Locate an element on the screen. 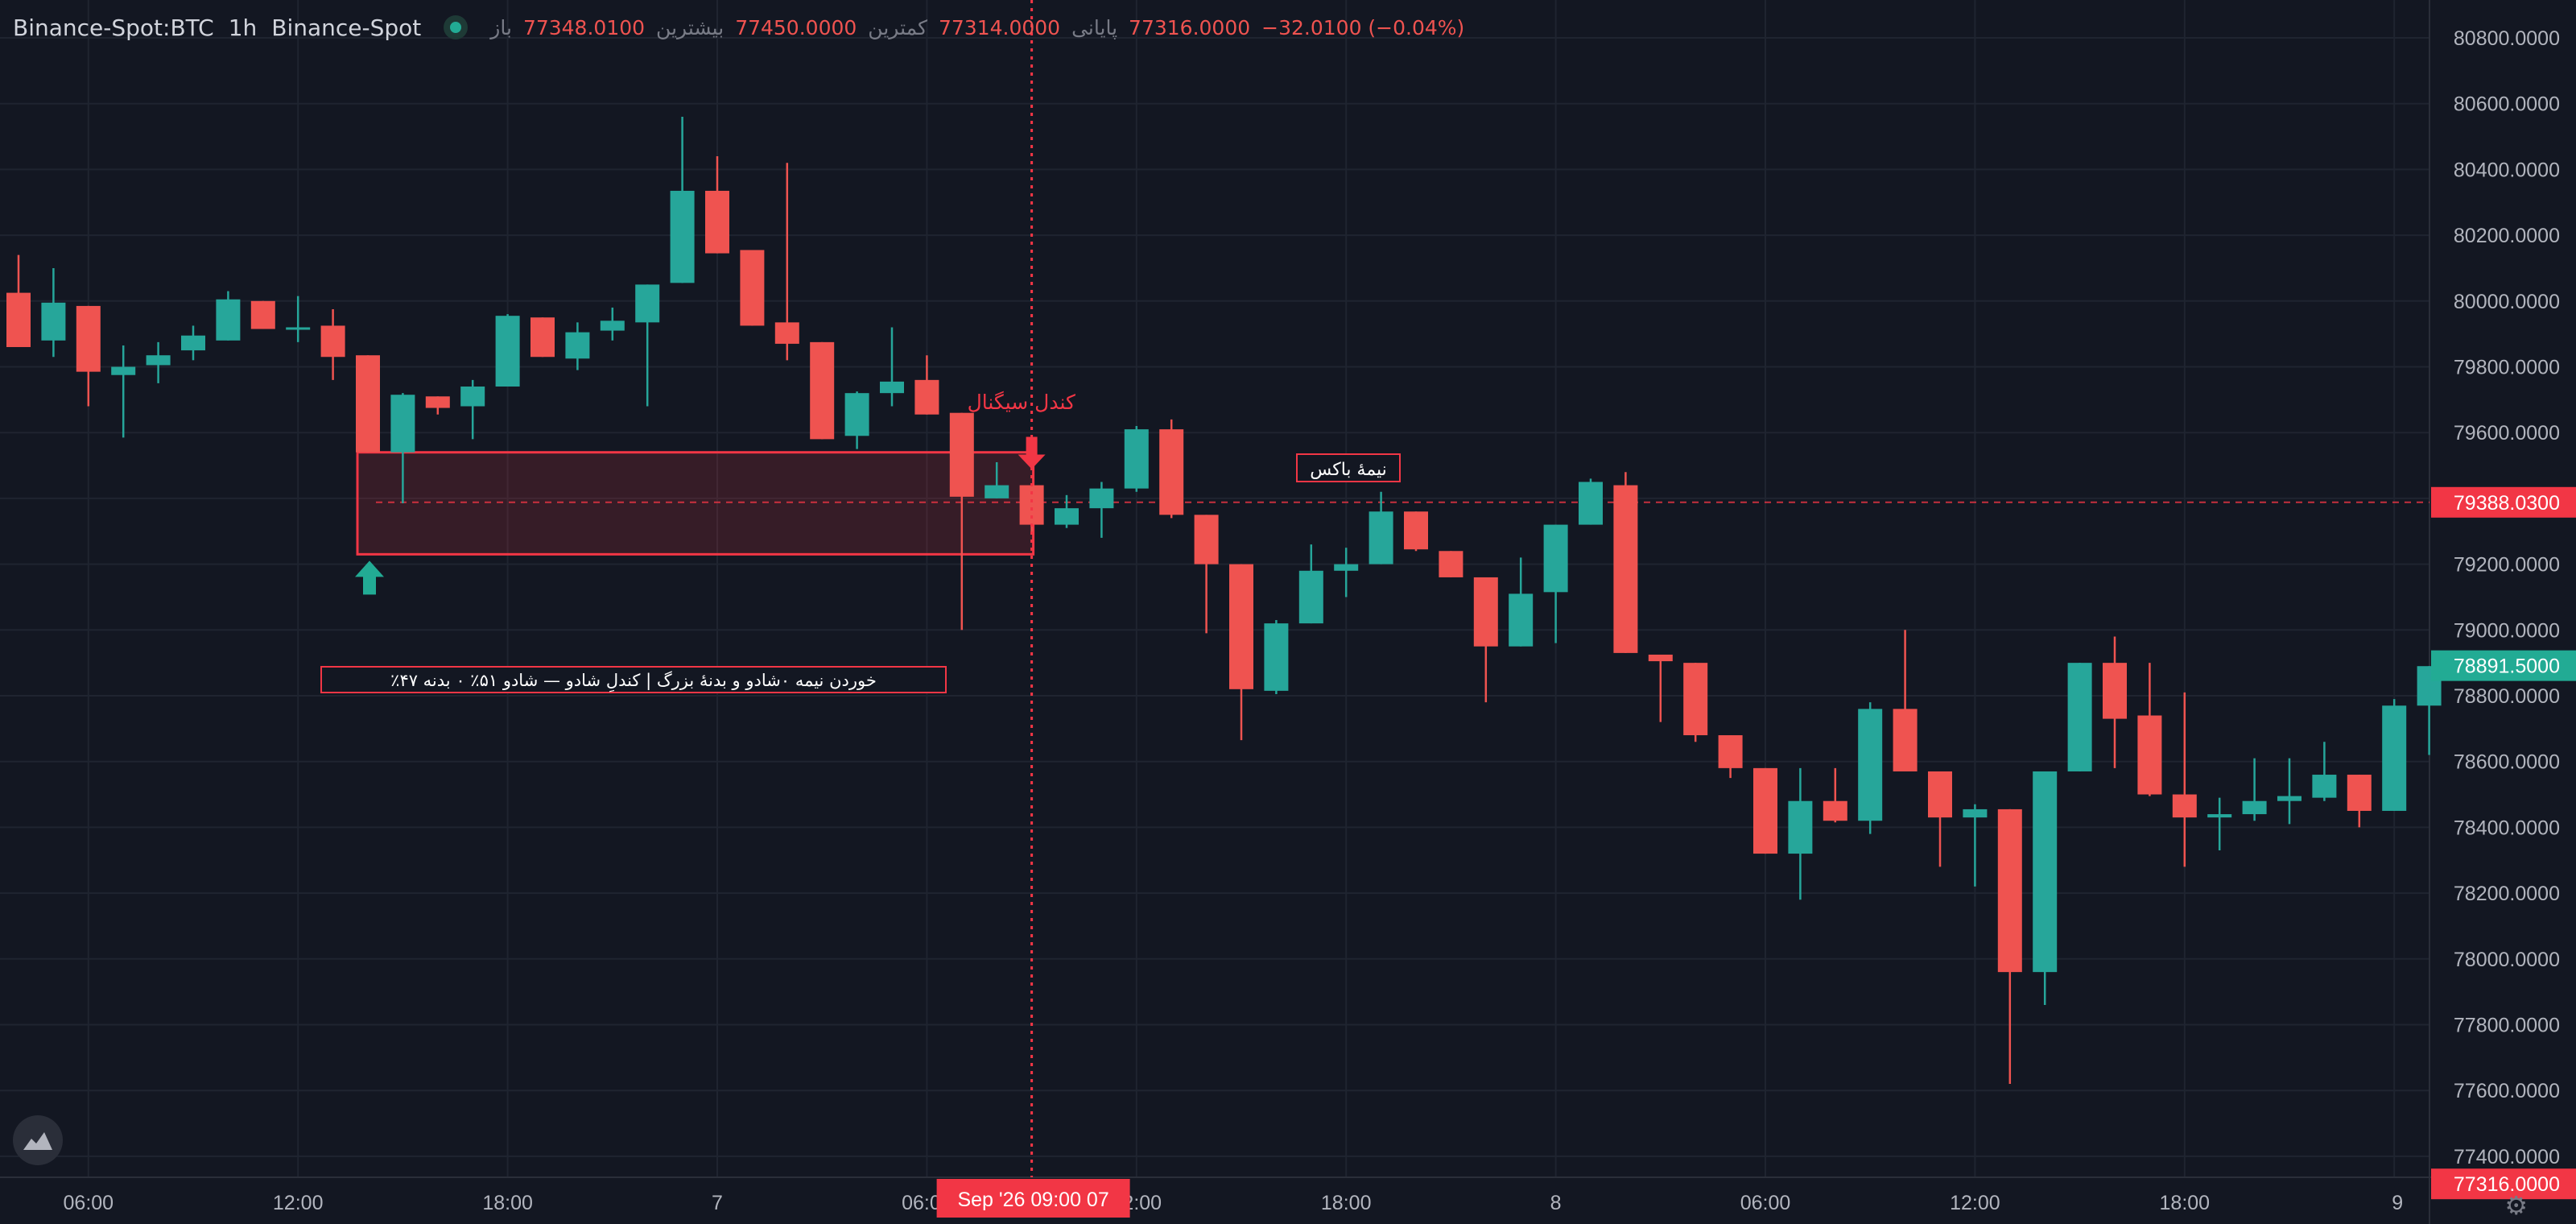  y-tick-label: 77600.0000 is located at coordinates (2507, 1091).